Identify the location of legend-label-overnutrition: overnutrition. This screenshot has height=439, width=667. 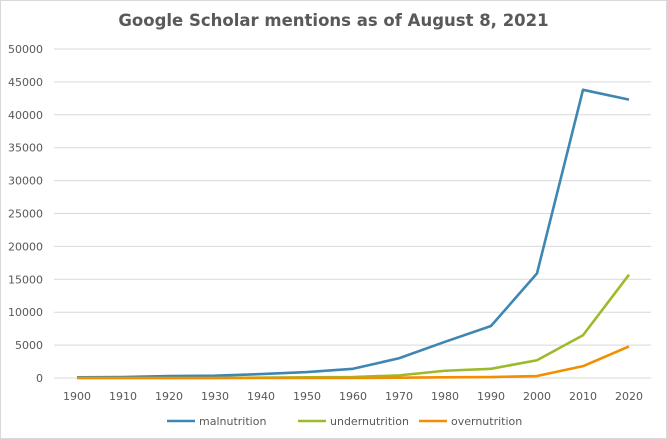
(486, 421).